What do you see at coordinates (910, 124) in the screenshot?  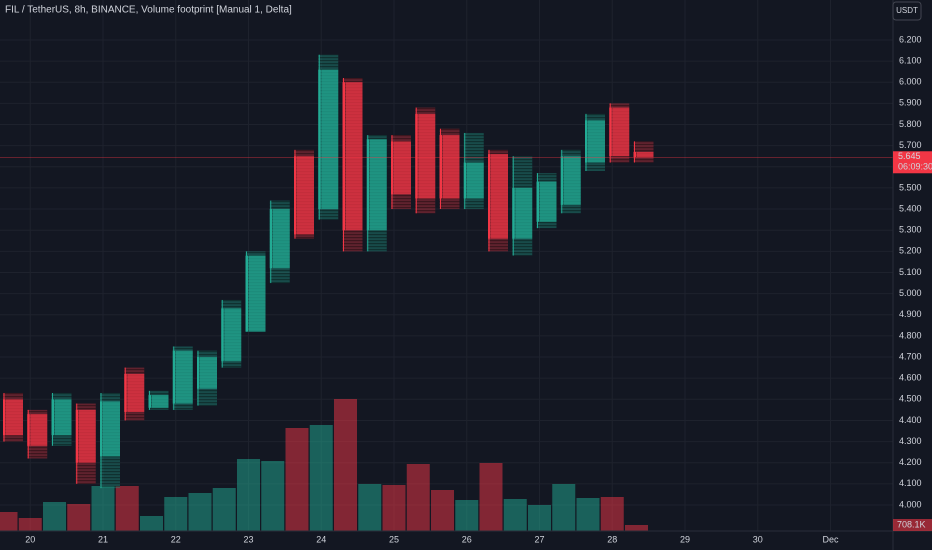 I see `y-tick-label: 5.800` at bounding box center [910, 124].